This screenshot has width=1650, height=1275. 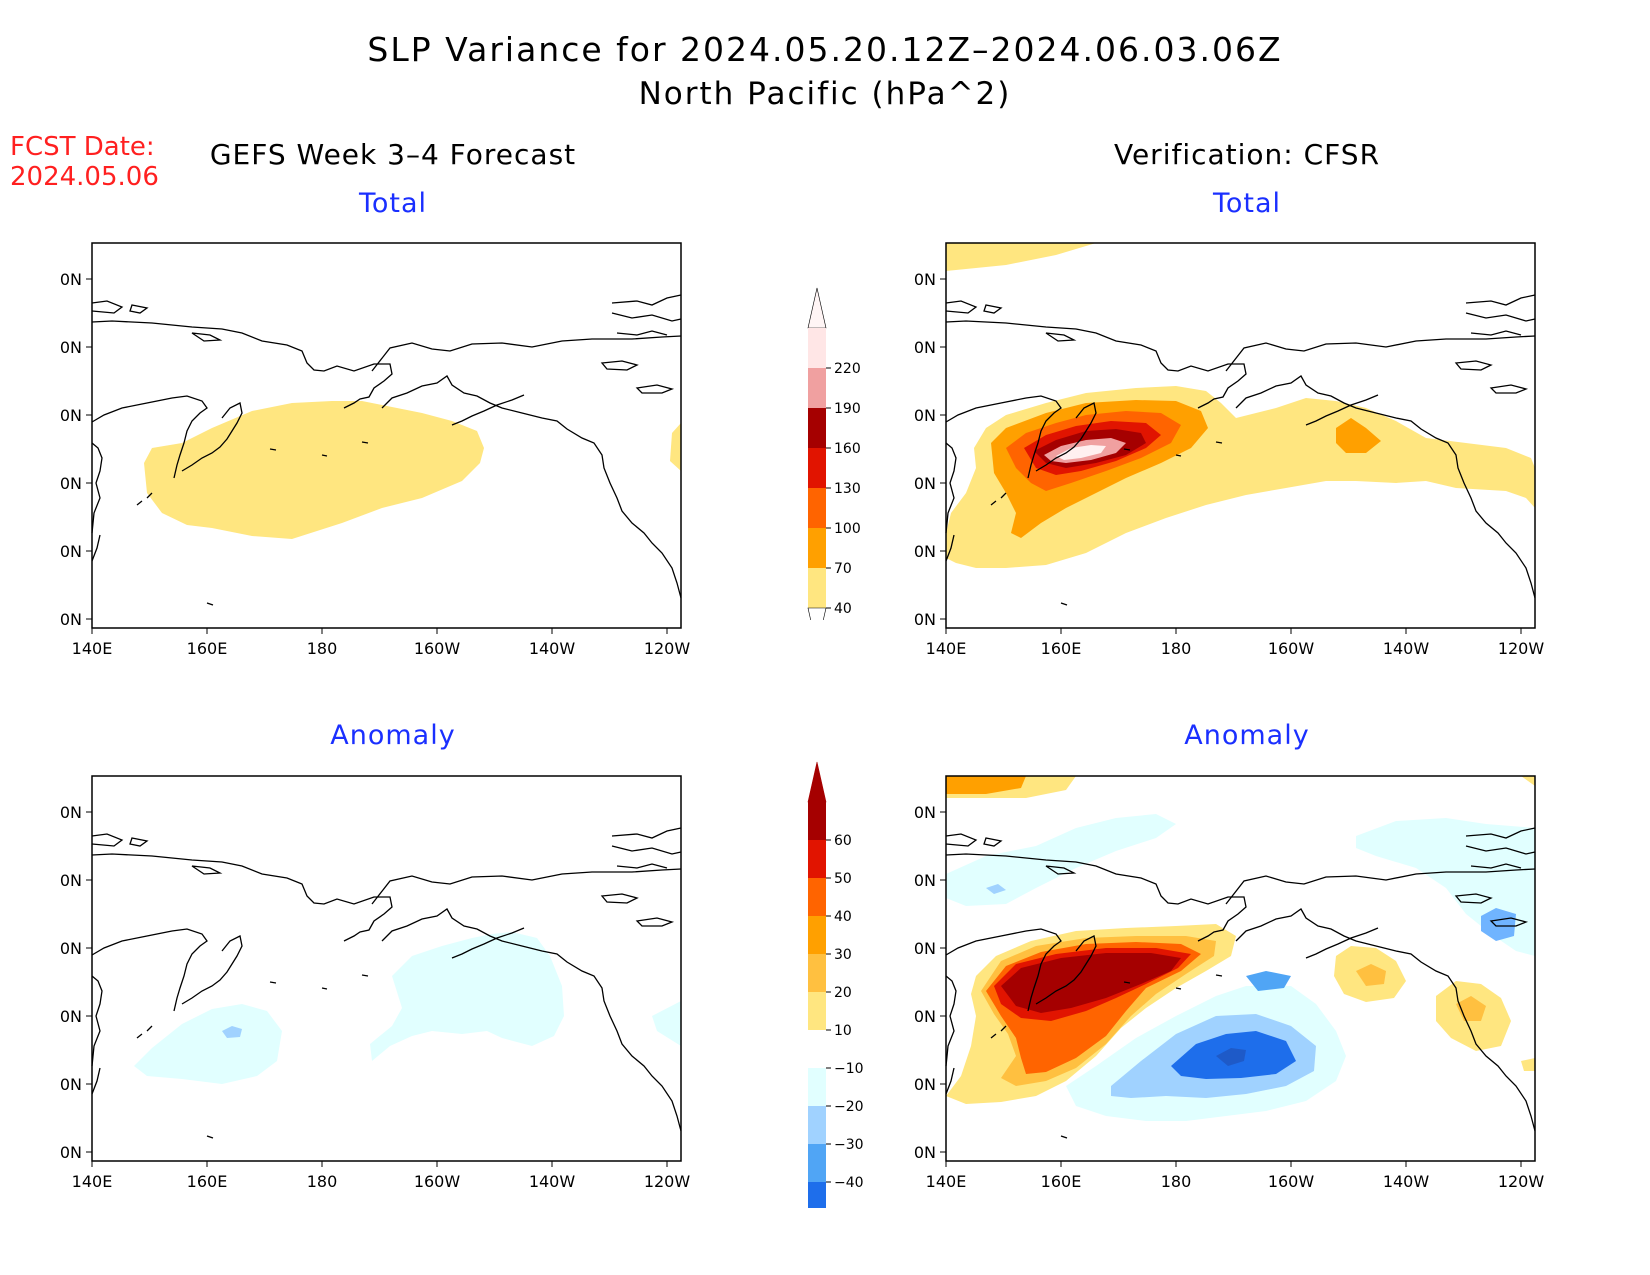 What do you see at coordinates (843, 1031) in the screenshot?
I see `colorbar-label: 10` at bounding box center [843, 1031].